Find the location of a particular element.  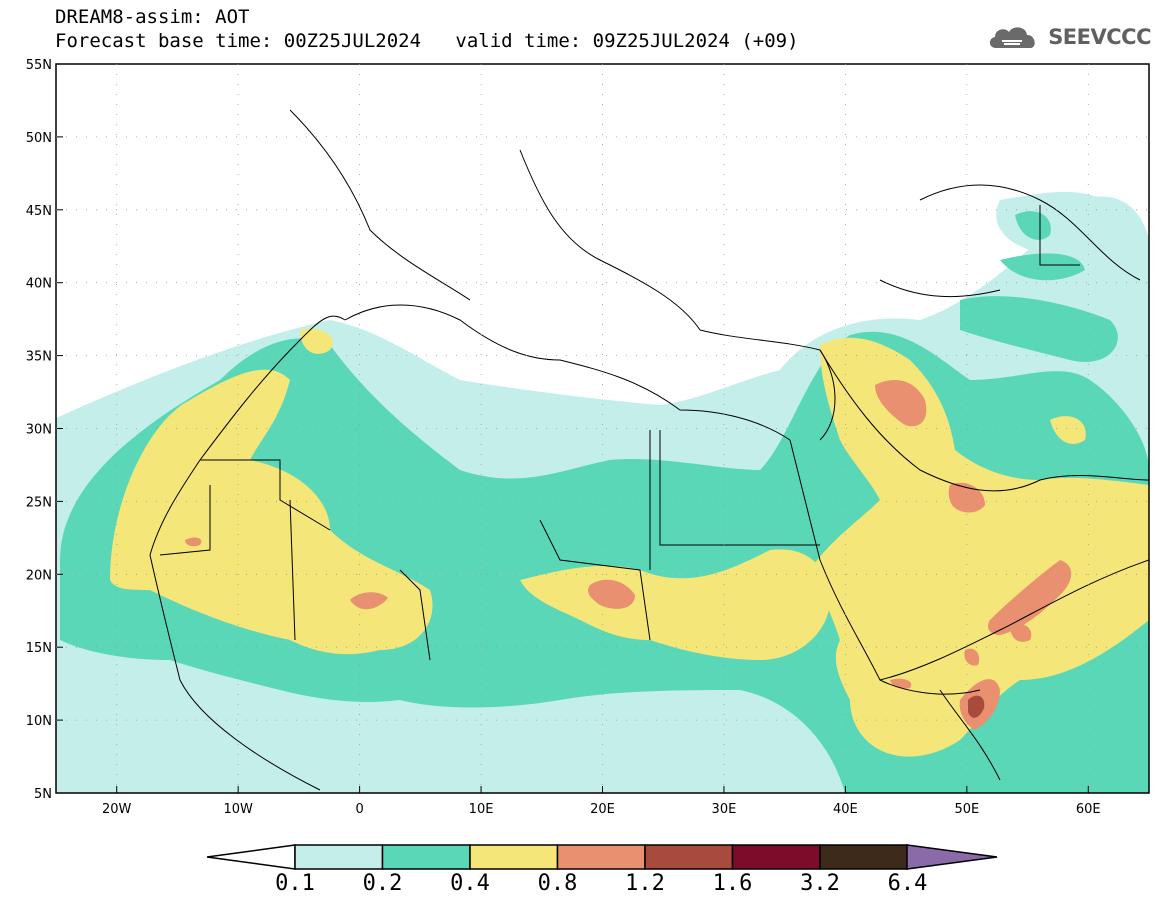

colorbar-over-arrow is located at coordinates (952, 857).